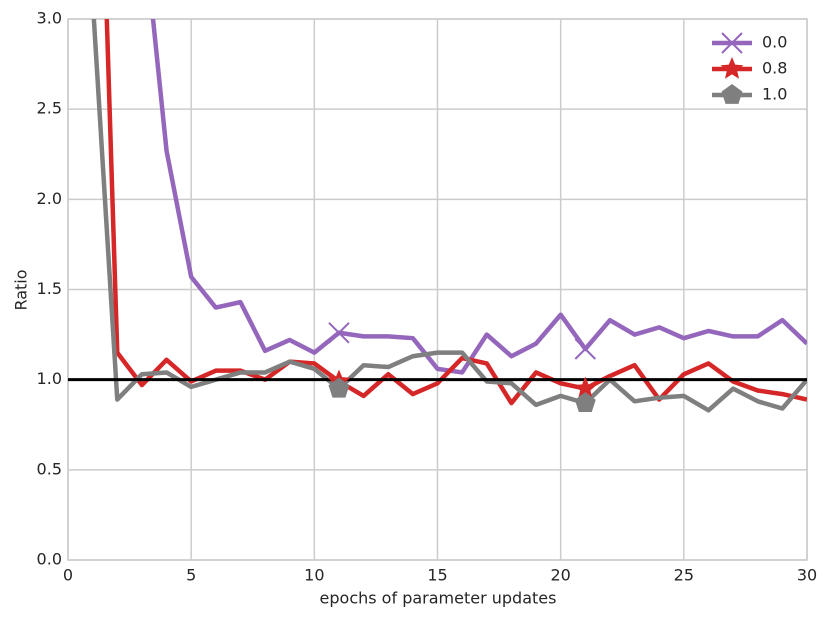  Describe the element at coordinates (21, 289) in the screenshot. I see `y-axis-label: Ratio` at that location.